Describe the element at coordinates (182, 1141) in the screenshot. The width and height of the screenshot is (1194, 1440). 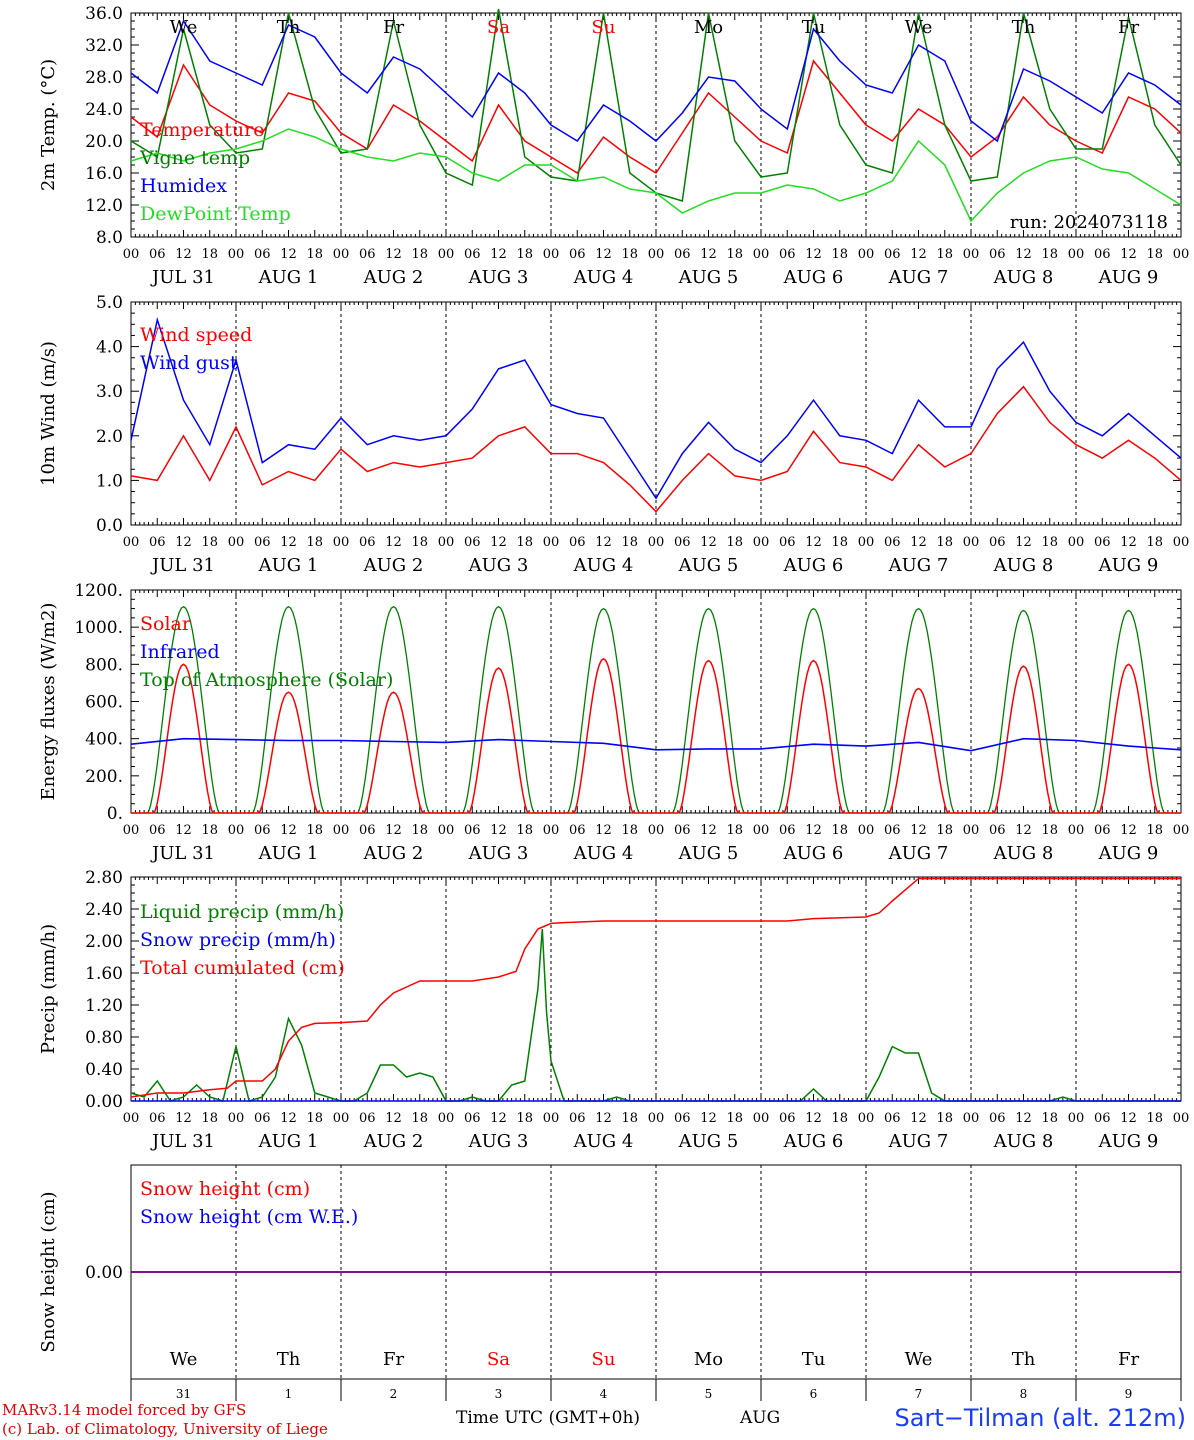
I see `date-label: JUL 31` at that location.